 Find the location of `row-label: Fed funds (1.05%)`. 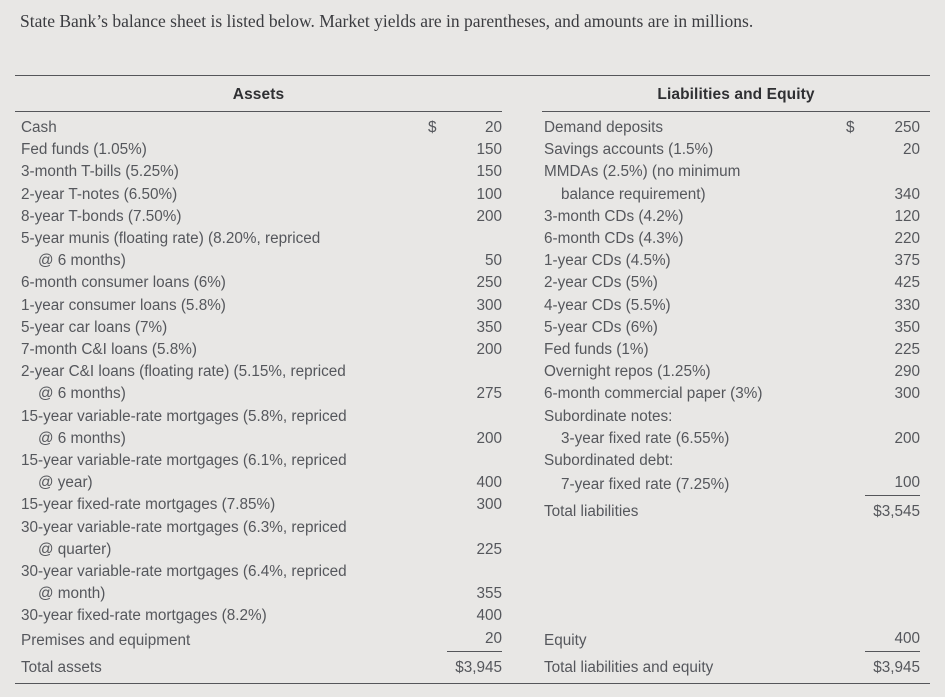

row-label: Fed funds (1.05%) is located at coordinates (84, 150).